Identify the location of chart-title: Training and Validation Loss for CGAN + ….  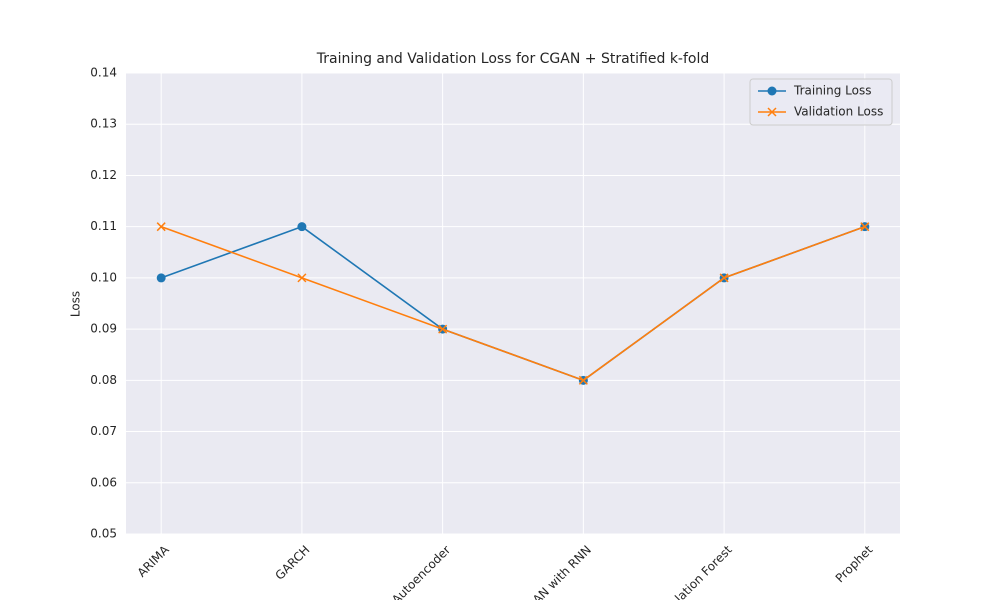
(513, 59).